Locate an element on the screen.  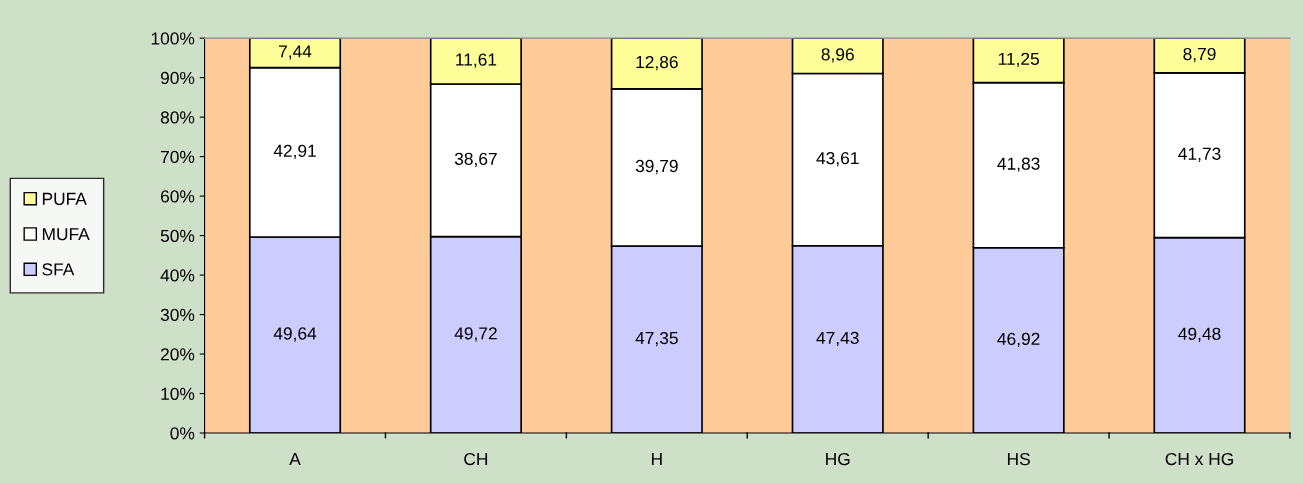
legend-label: MUFA is located at coordinates (66, 234).